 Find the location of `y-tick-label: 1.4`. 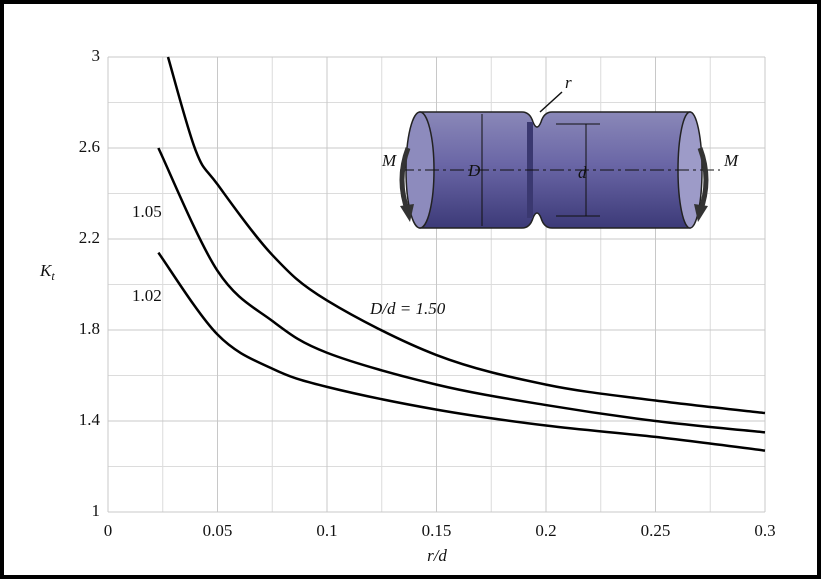

y-tick-label: 1.4 is located at coordinates (90, 419).